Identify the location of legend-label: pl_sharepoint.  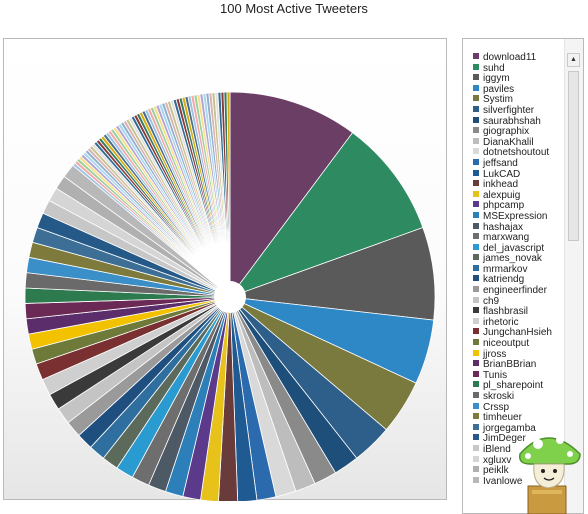
(513, 386).